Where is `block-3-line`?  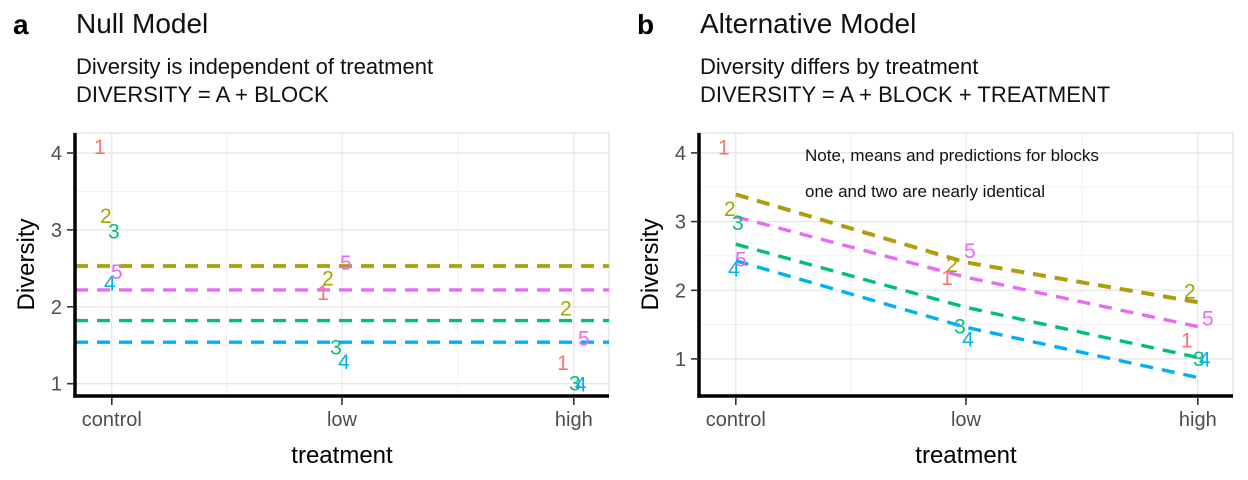
block-3-line is located at coordinates (967, 301).